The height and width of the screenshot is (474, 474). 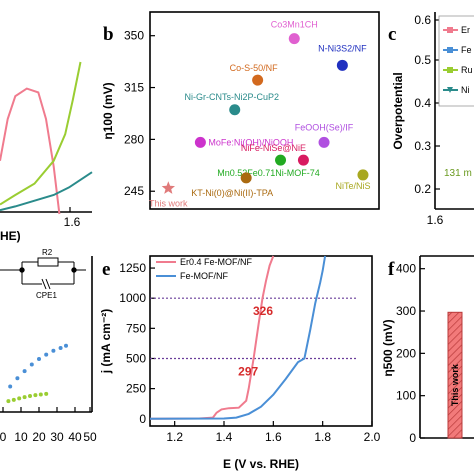 What do you see at coordinates (46, 295) in the screenshot?
I see `circuit-label-cpe1: CPE1` at bounding box center [46, 295].